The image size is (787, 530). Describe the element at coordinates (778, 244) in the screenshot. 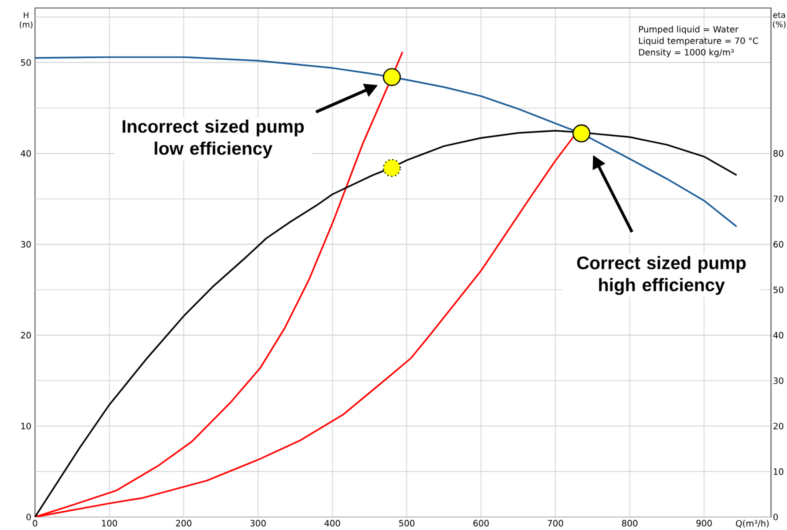

I see `y2-tick-label: 60` at that location.